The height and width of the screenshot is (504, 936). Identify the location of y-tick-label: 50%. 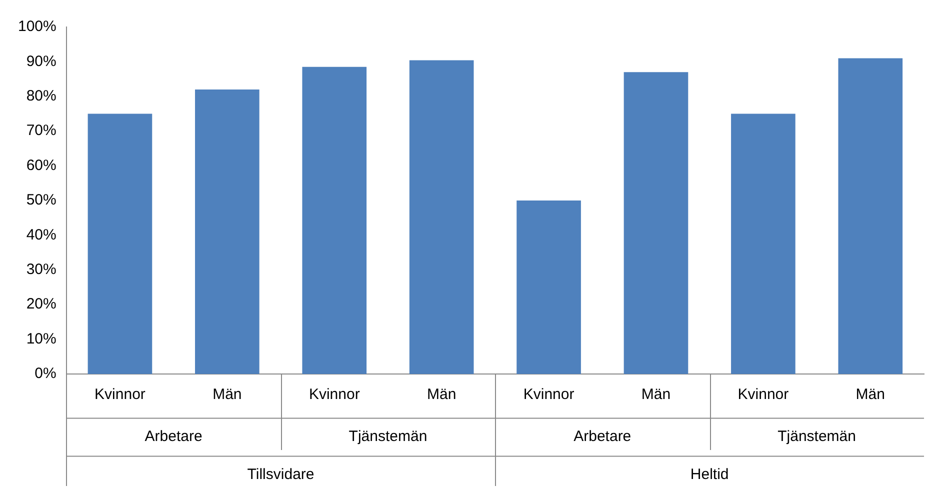
(41, 200).